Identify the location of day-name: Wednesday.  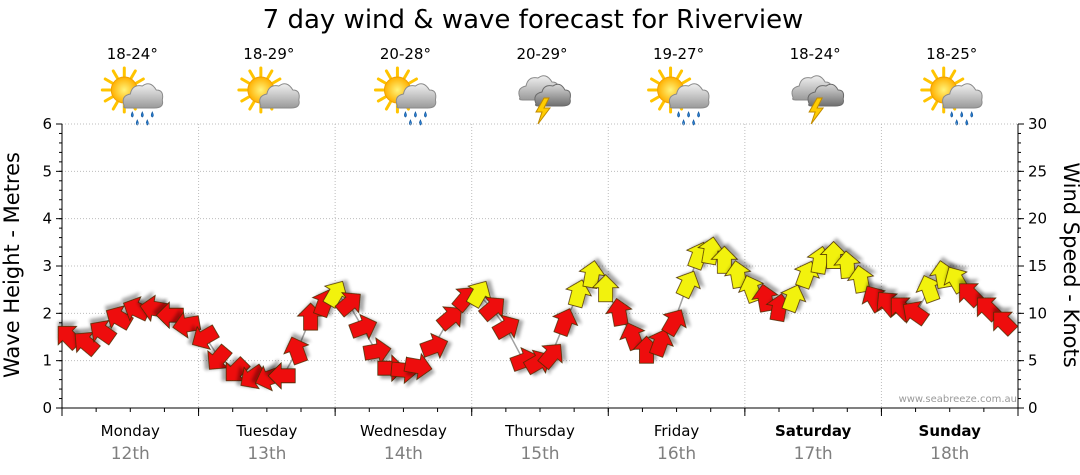
(403, 431).